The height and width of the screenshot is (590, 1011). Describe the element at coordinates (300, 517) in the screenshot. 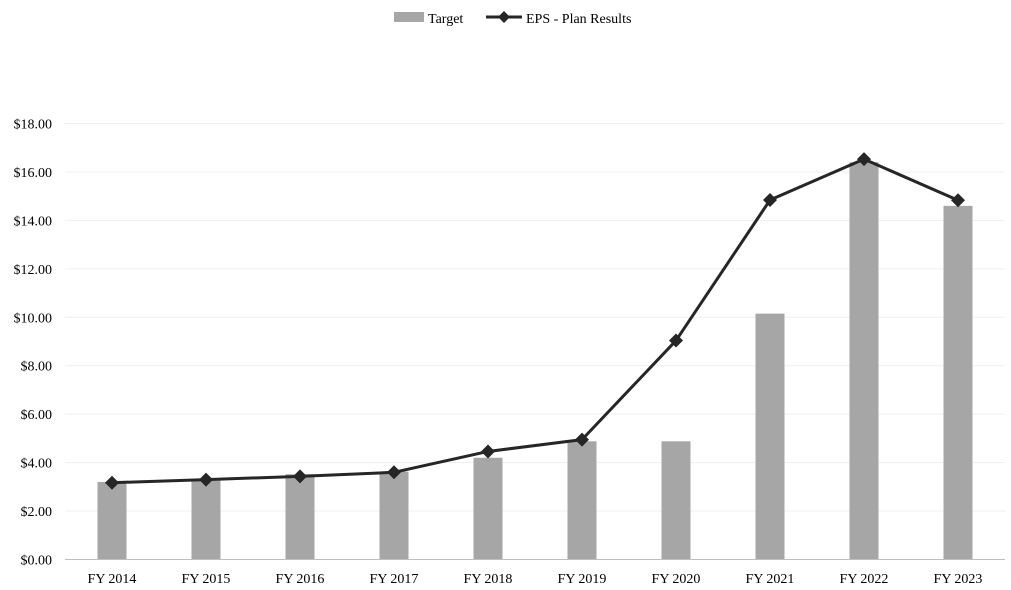

I see `target-bar-fy-2016` at that location.